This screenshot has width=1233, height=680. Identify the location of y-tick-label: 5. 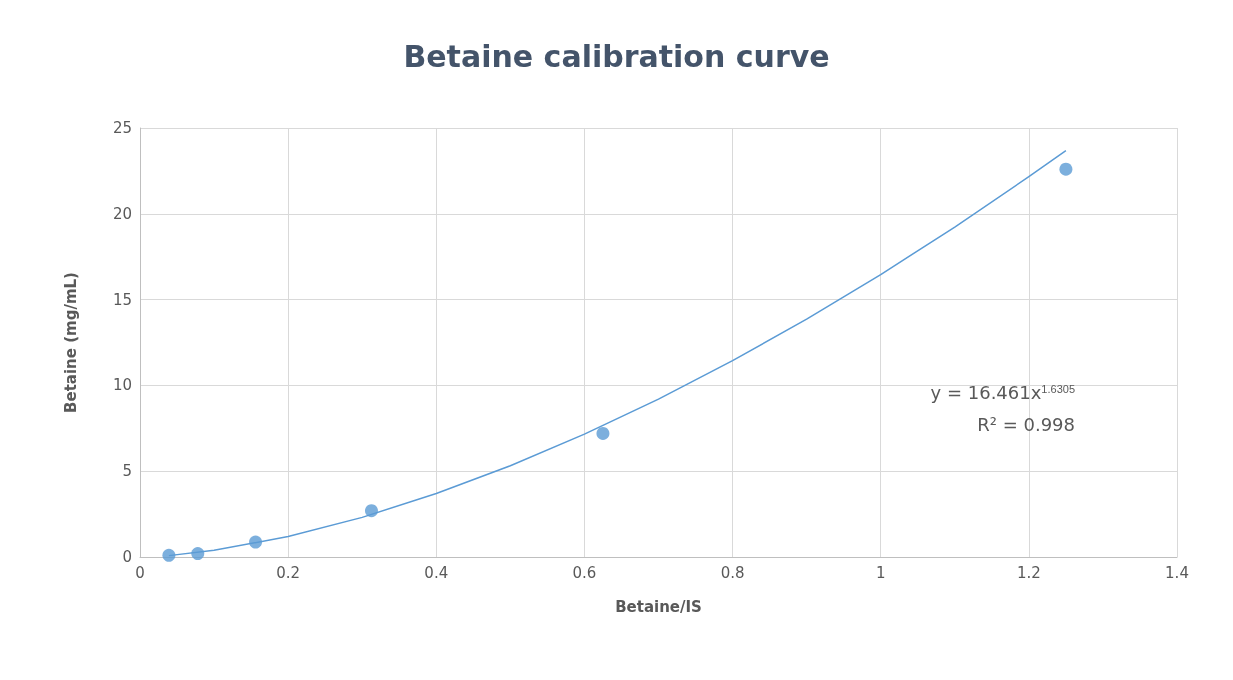
(127, 471).